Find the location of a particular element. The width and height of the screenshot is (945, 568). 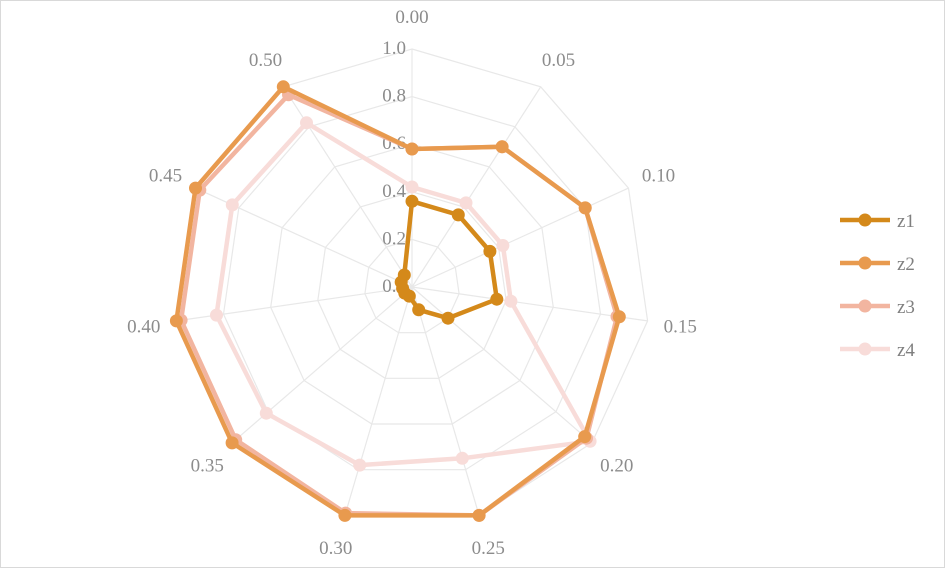

category-label: 0.30 is located at coordinates (335, 548).